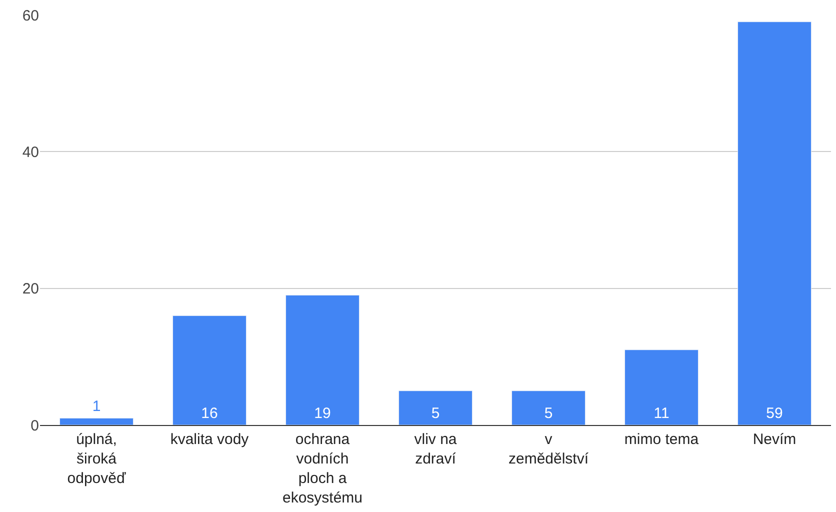 The image size is (836, 512). What do you see at coordinates (774, 413) in the screenshot?
I see `data-label: 59` at bounding box center [774, 413].